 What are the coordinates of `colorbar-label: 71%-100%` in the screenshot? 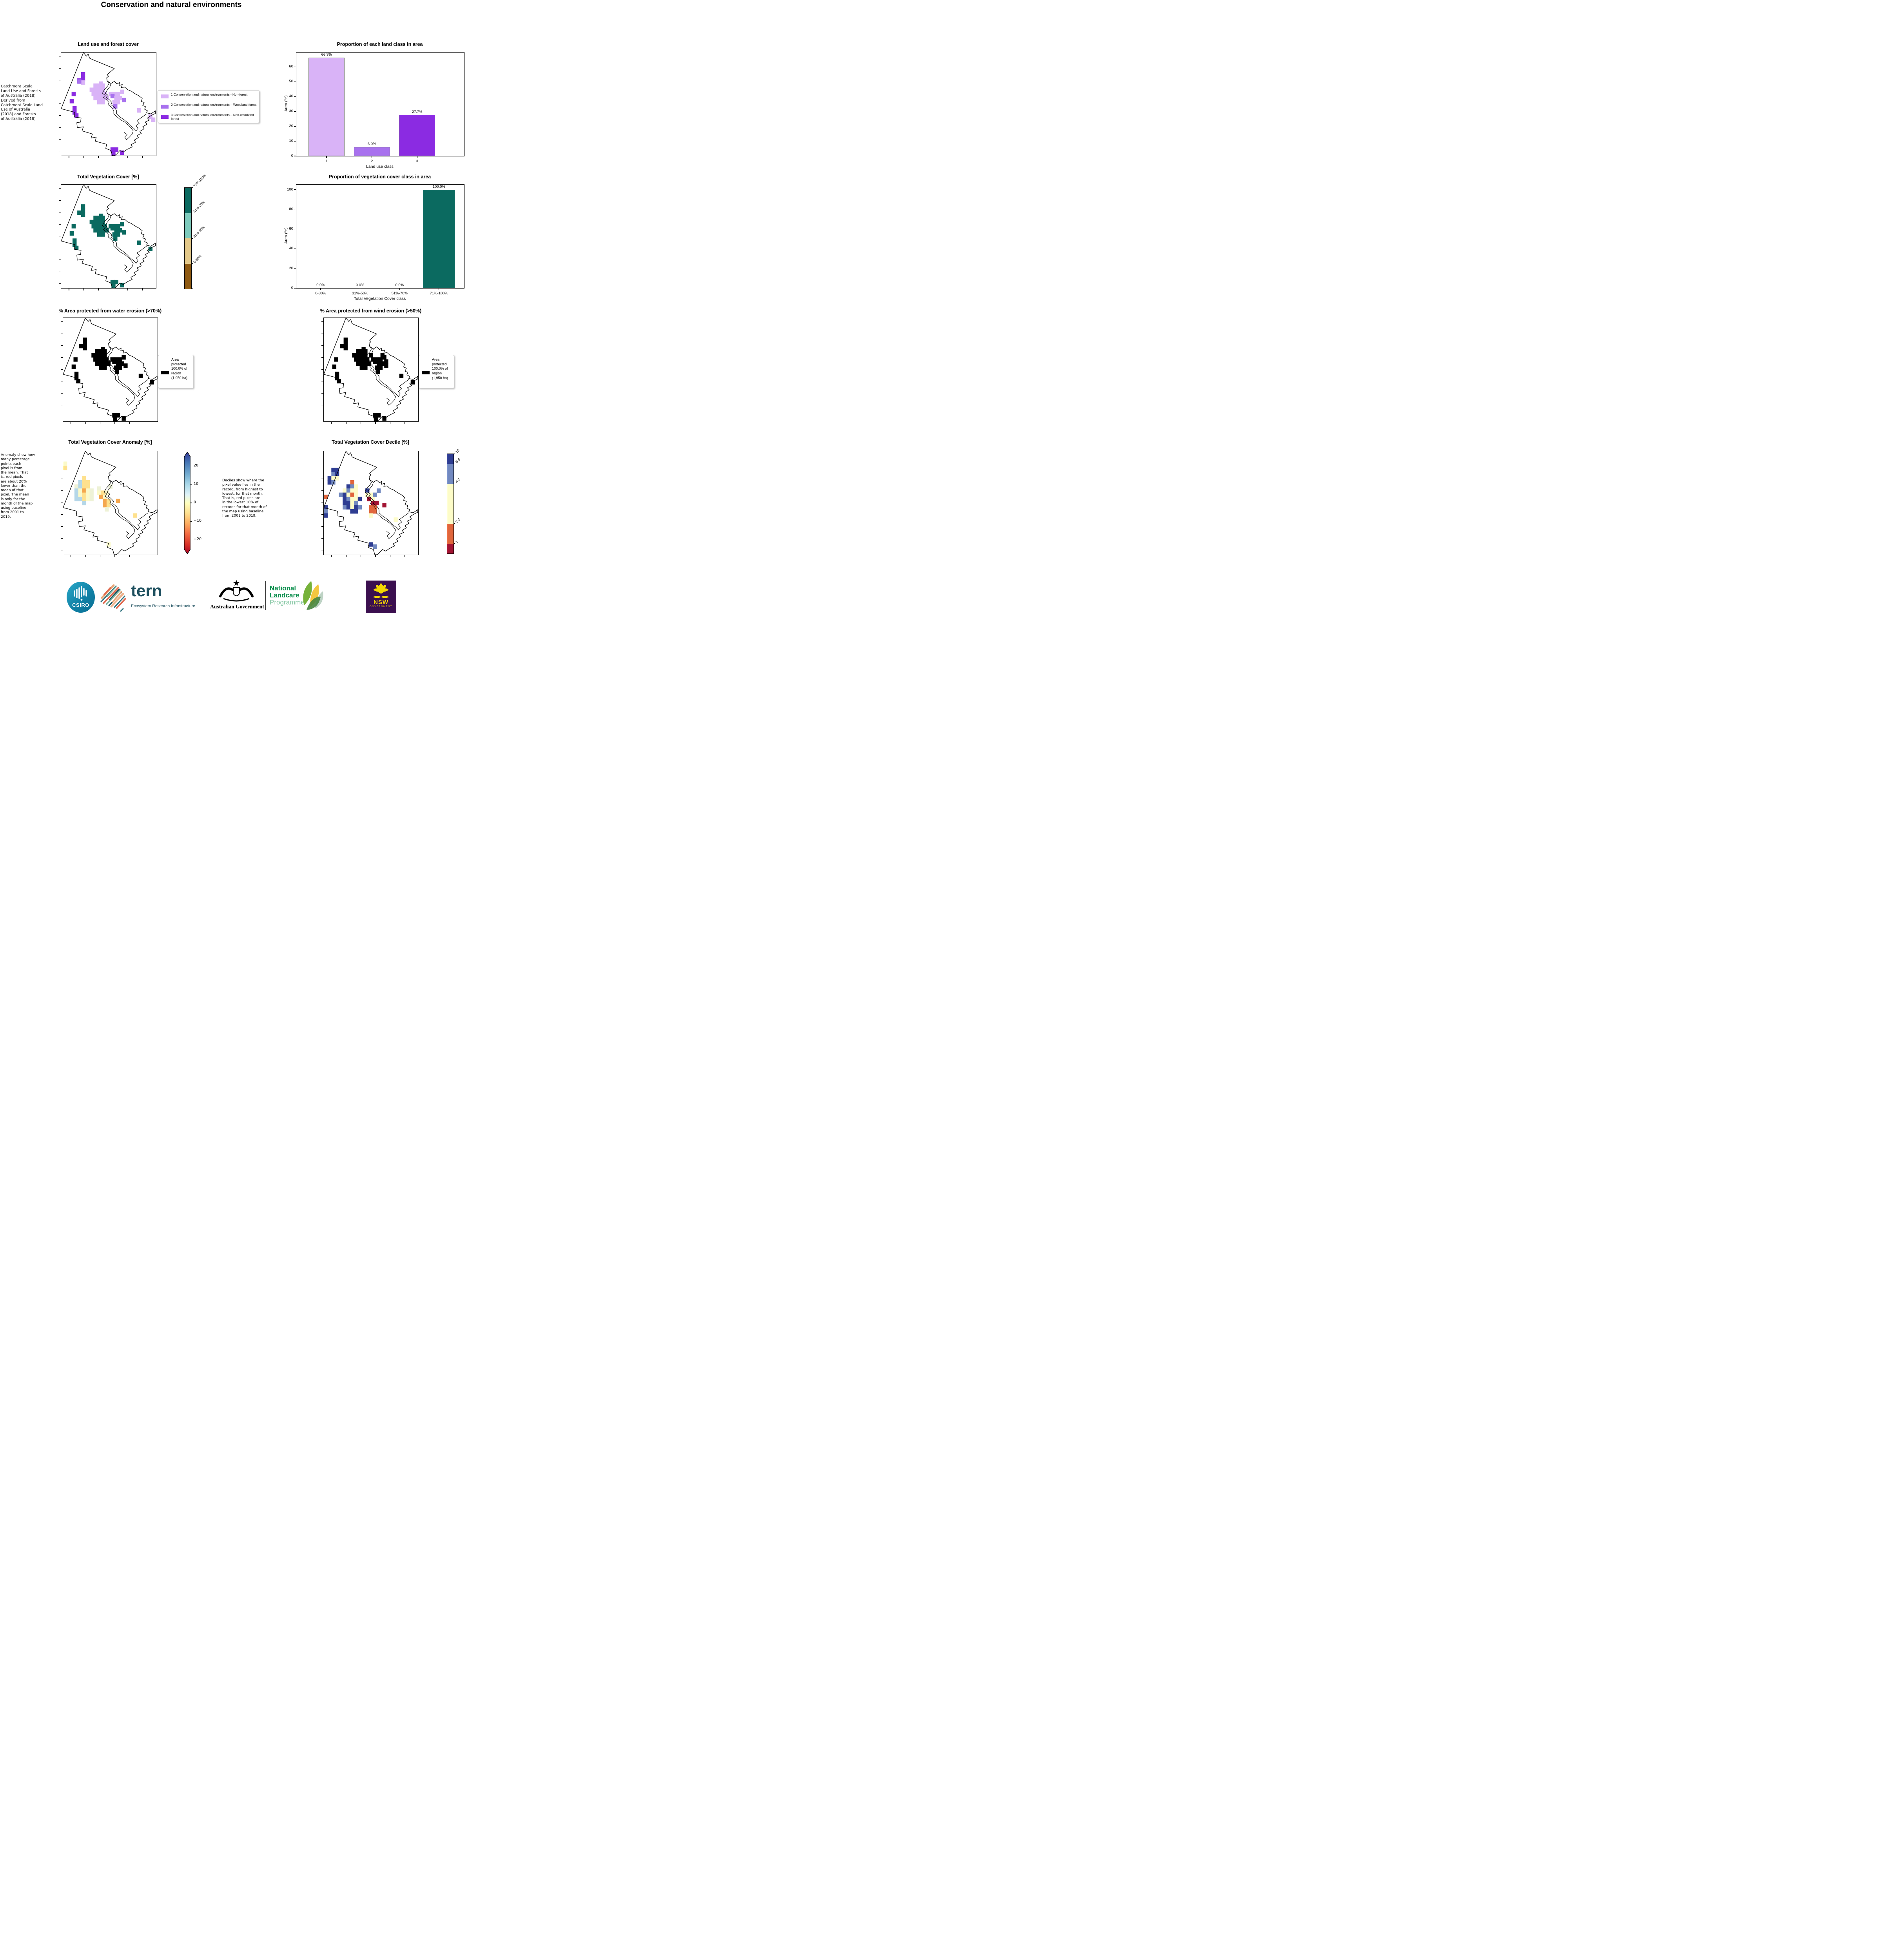 It's located at (199, 180).